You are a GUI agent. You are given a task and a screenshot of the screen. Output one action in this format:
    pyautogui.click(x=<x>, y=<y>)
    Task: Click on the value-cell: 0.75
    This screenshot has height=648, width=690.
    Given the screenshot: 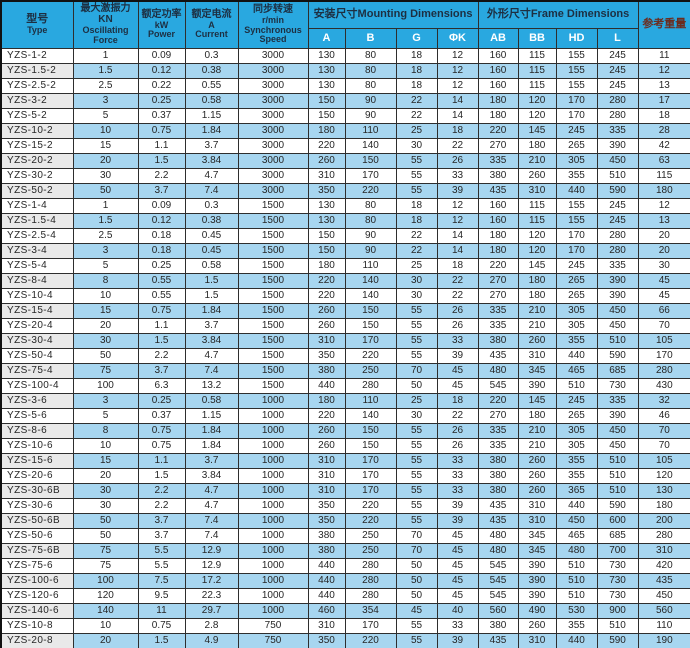 What is the action you would take?
    pyautogui.click(x=161, y=446)
    